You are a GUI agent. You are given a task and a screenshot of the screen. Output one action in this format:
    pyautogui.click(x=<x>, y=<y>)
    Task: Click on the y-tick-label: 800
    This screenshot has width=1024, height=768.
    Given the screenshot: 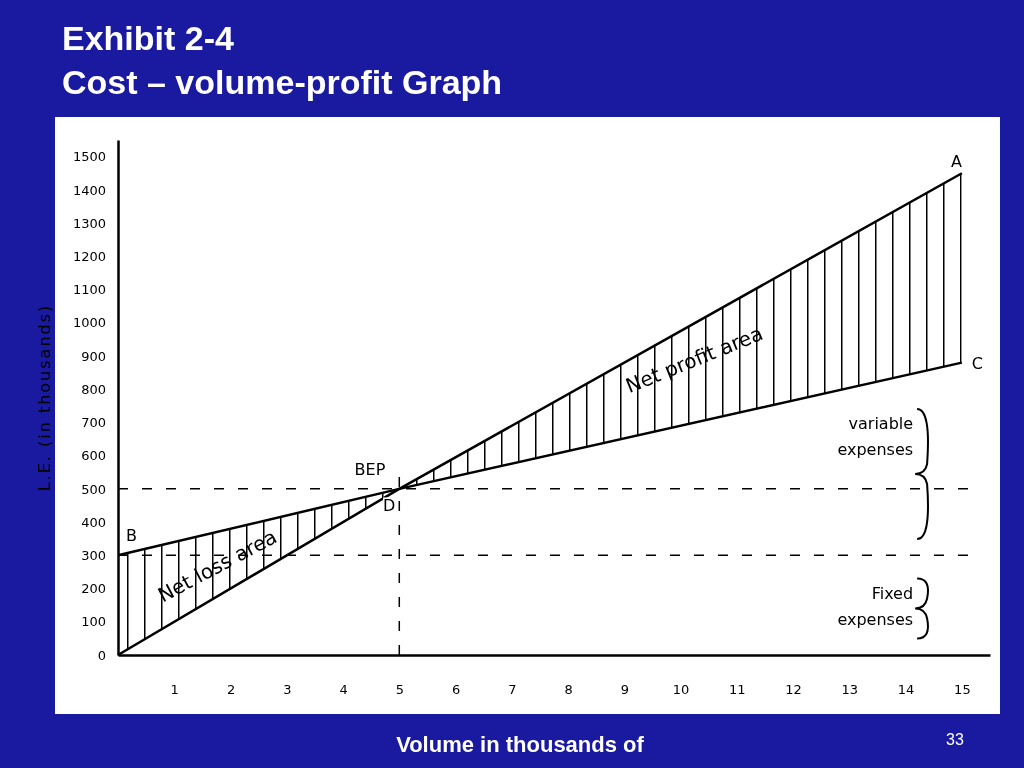 What is the action you would take?
    pyautogui.click(x=93, y=389)
    